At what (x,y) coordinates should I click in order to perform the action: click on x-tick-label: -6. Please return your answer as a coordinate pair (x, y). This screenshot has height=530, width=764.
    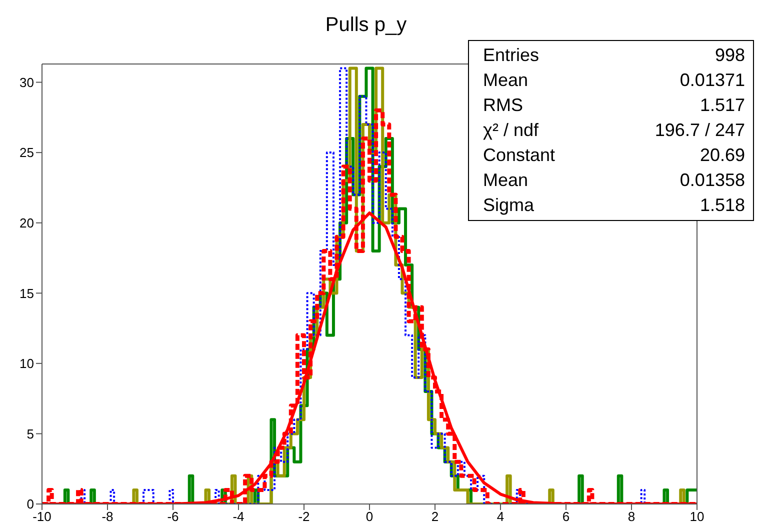
    Looking at the image, I should click on (173, 516).